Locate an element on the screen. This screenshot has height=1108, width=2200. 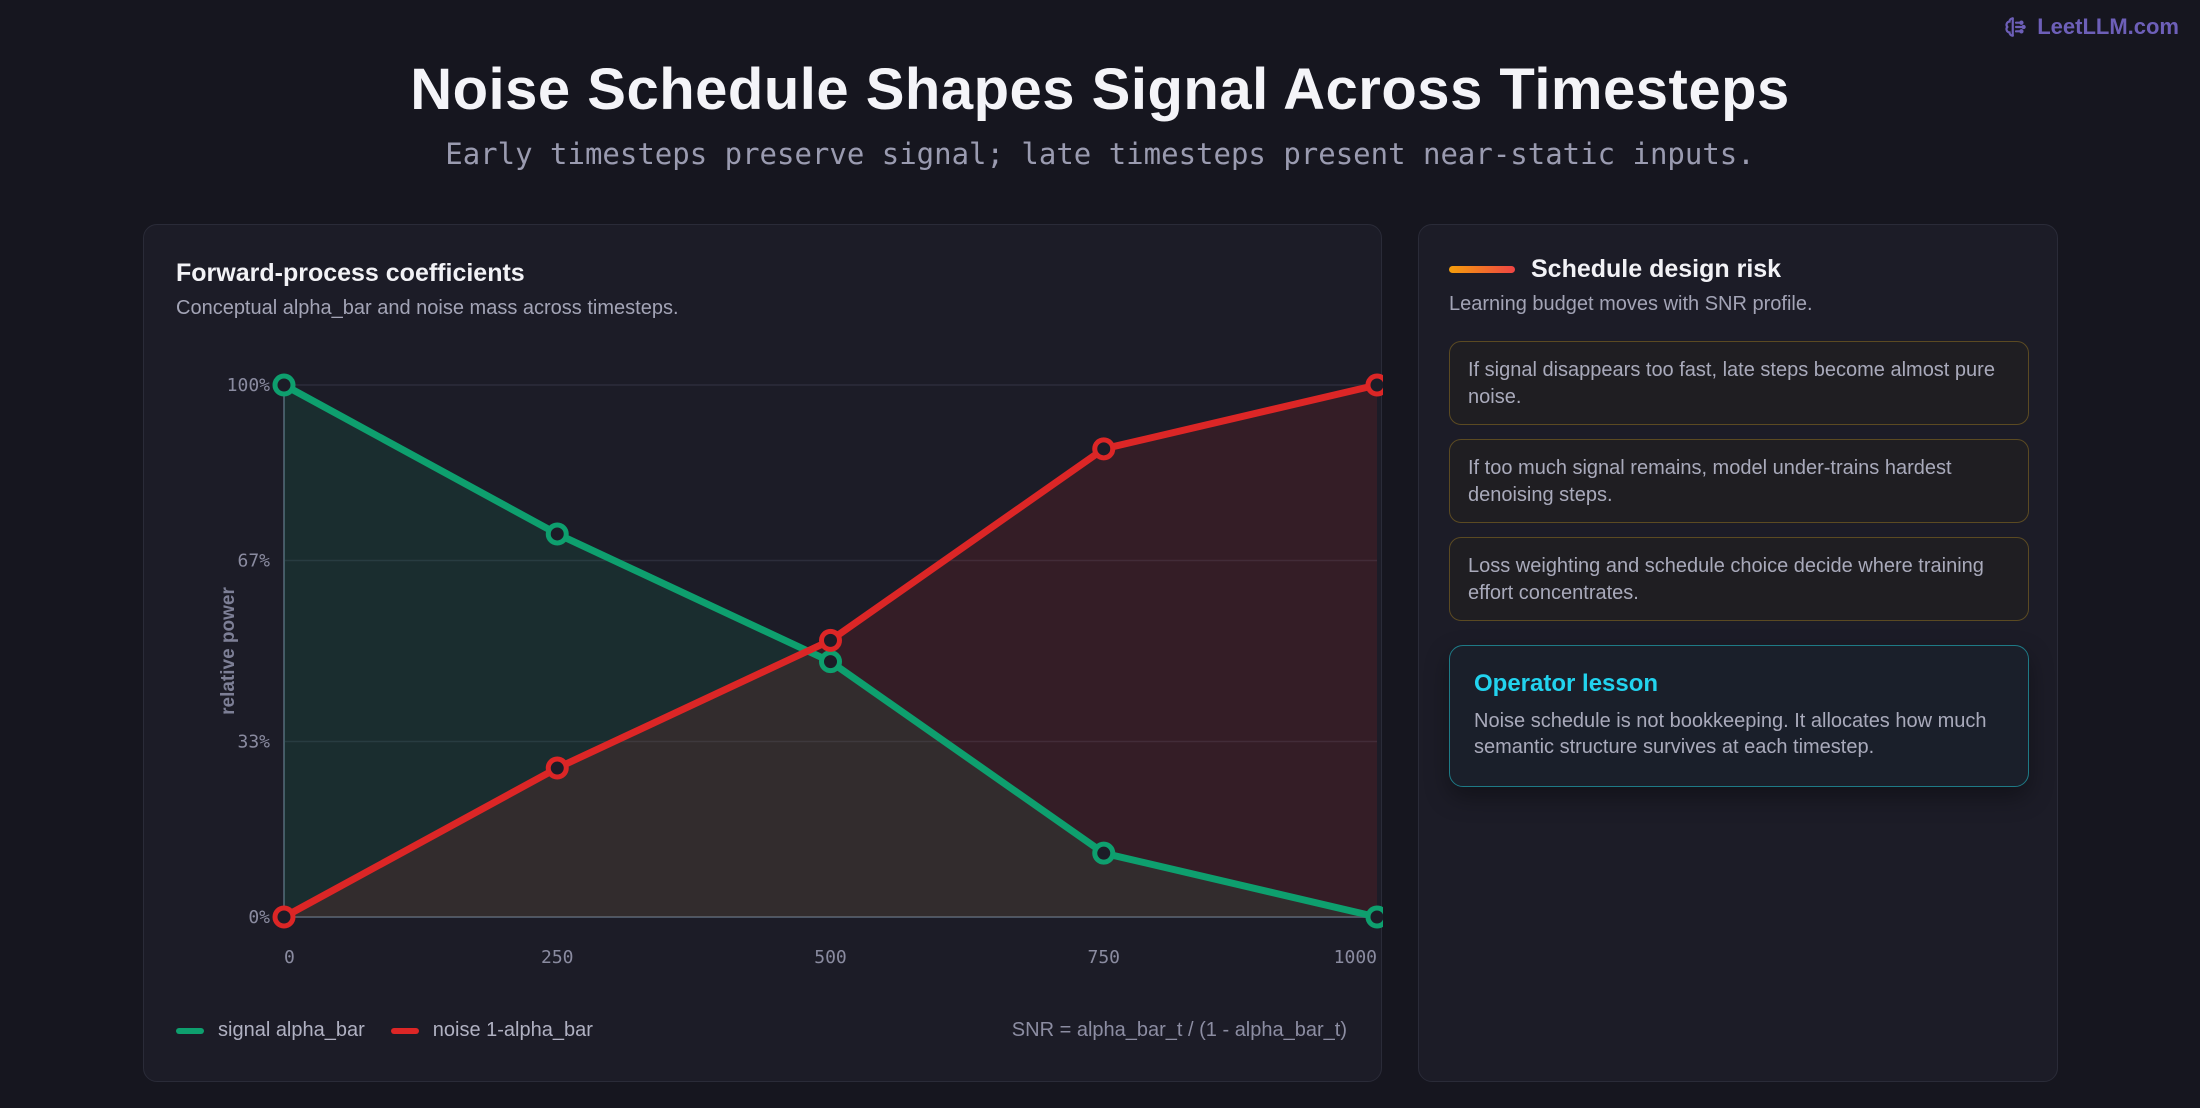
accent-bar is located at coordinates (1482, 269).